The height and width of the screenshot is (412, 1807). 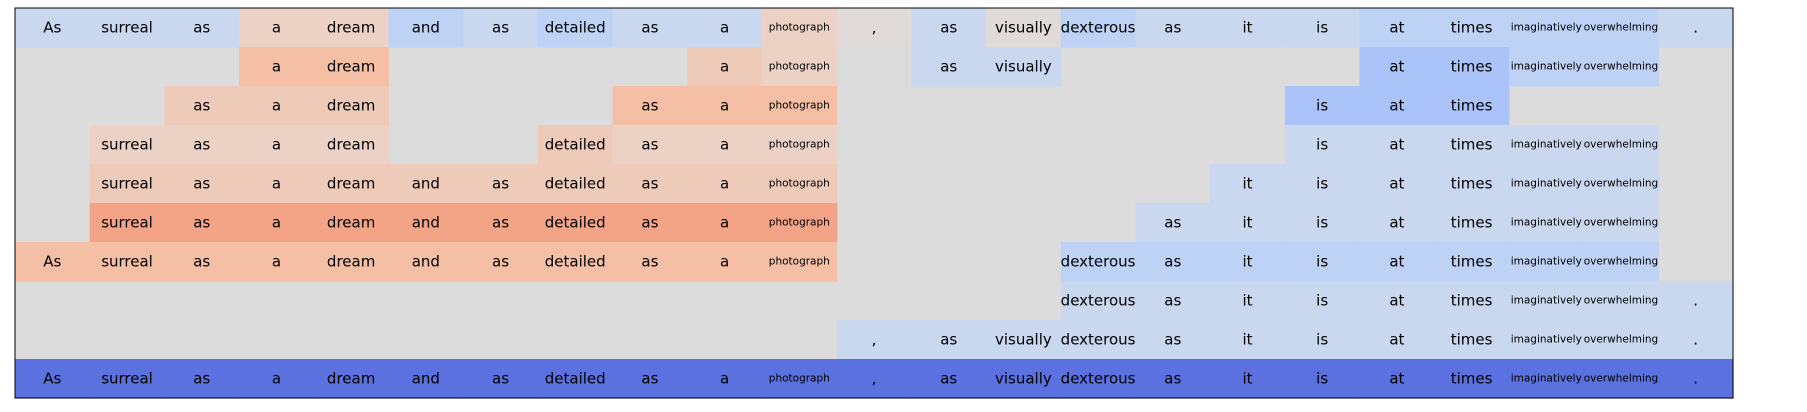 What do you see at coordinates (351, 379) in the screenshot?
I see `token-label: dream` at bounding box center [351, 379].